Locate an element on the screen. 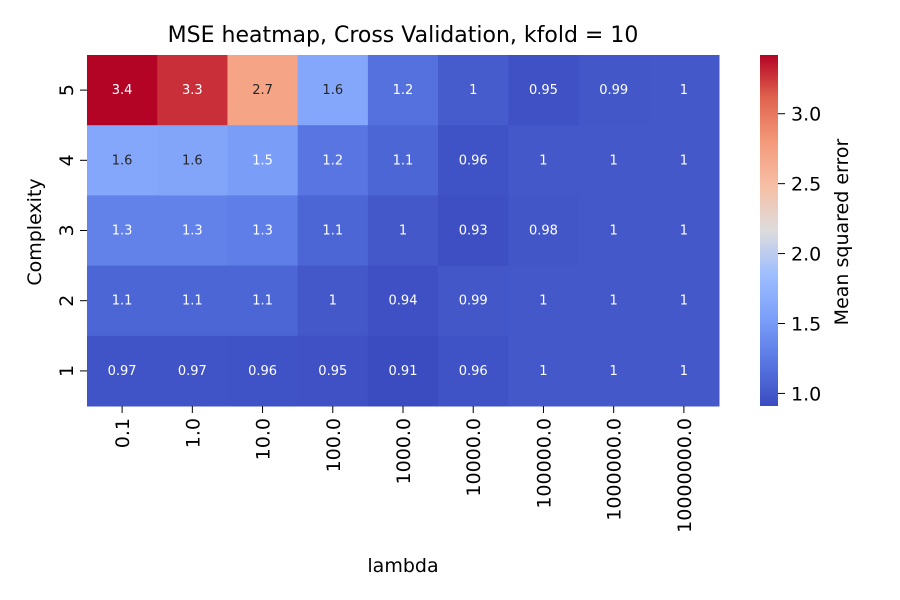 This screenshot has height=600, width=900. y-tick-label: 3 is located at coordinates (67, 230).